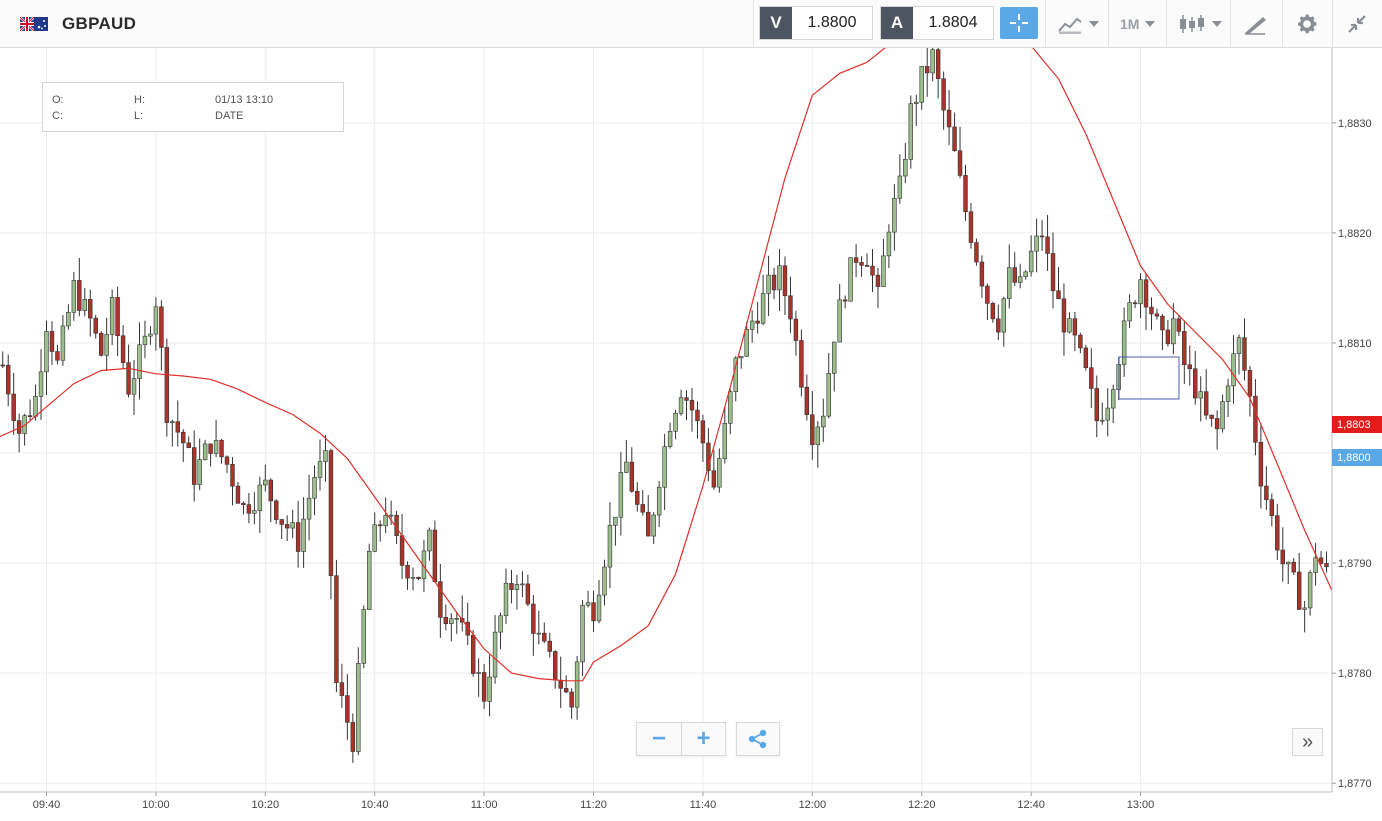 Image resolution: width=1382 pixels, height=821 pixels. I want to click on x-tick-label: 12:40, so click(1031, 805).